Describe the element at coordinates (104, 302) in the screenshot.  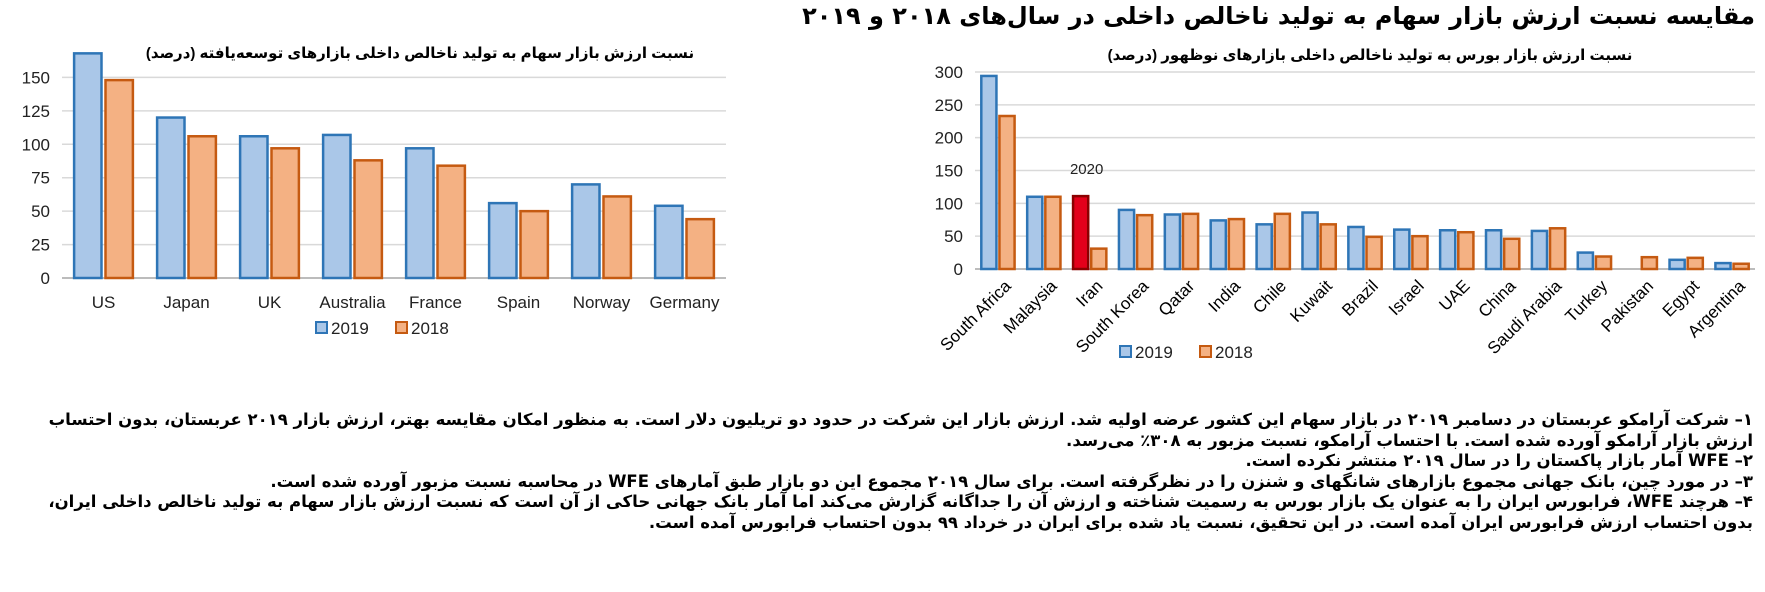
I see `x-tick-label: US` at that location.